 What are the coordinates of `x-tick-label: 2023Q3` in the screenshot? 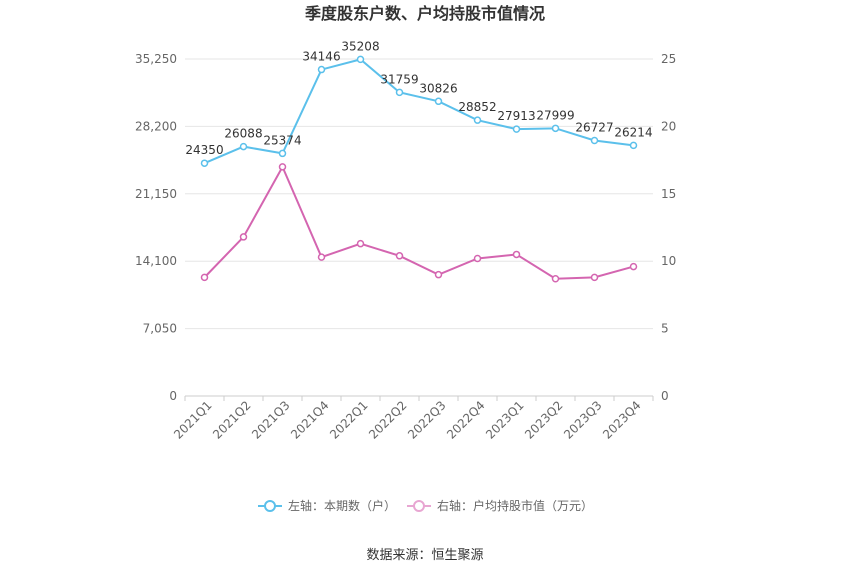 It's located at (583, 420).